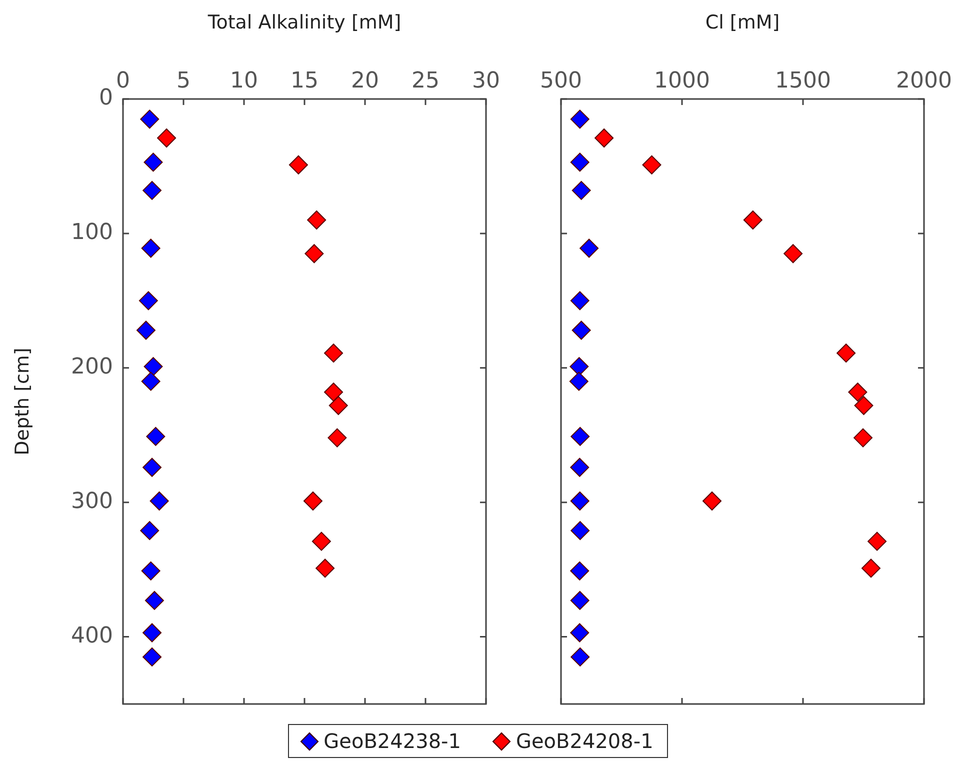 Image resolution: width=957 pixels, height=782 pixels. I want to click on legend-label: GeoB24208-1, so click(585, 741).